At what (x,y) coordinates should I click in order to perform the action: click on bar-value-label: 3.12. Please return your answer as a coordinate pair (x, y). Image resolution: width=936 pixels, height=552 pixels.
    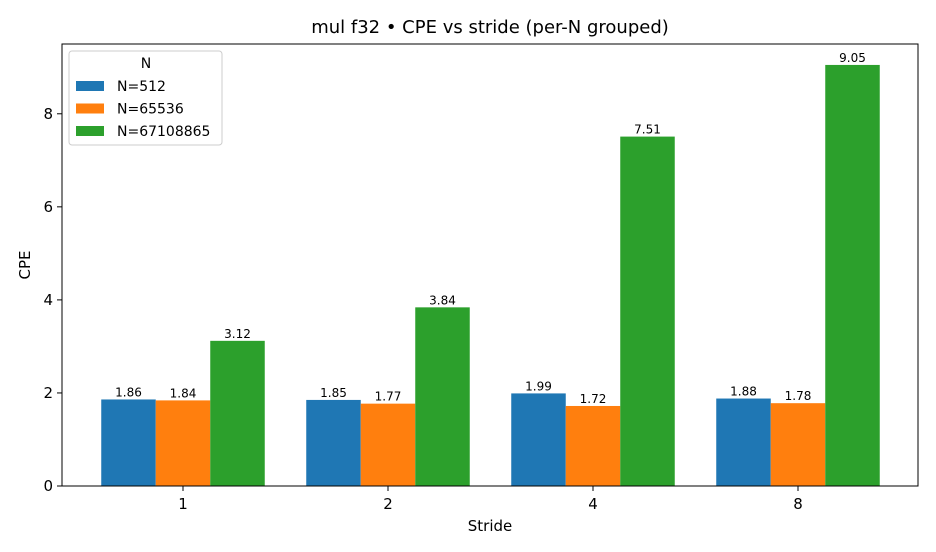
    Looking at the image, I should click on (237, 334).